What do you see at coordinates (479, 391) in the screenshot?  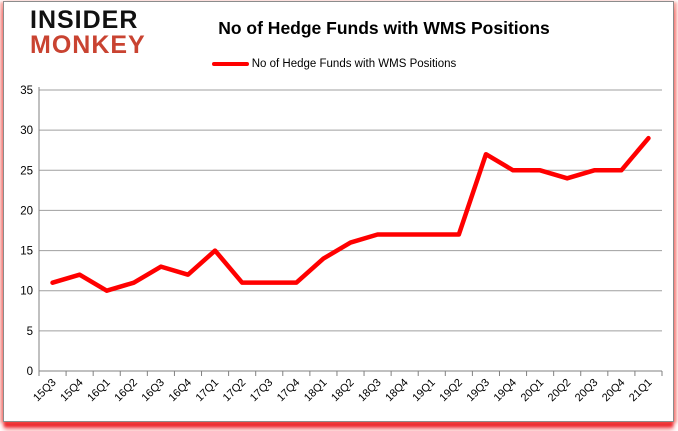 I see `x-axis-label: 19Q3` at bounding box center [479, 391].